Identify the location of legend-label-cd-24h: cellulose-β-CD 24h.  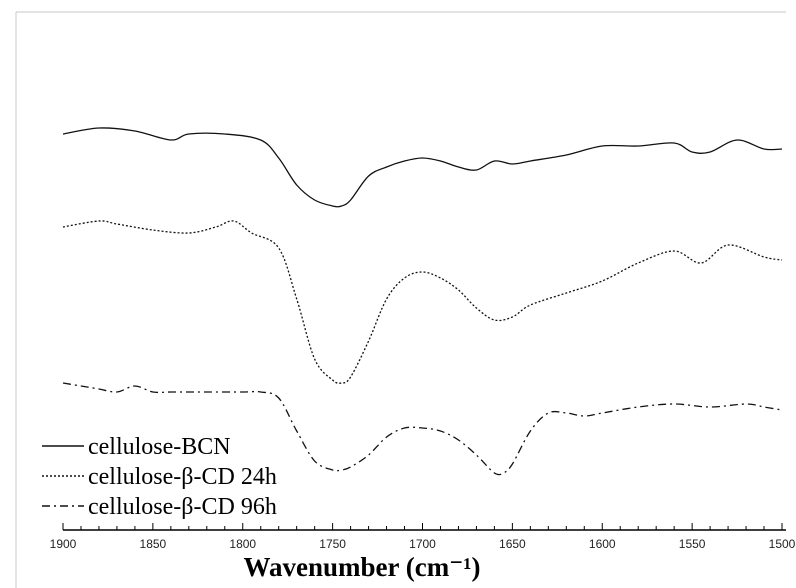
(182, 477).